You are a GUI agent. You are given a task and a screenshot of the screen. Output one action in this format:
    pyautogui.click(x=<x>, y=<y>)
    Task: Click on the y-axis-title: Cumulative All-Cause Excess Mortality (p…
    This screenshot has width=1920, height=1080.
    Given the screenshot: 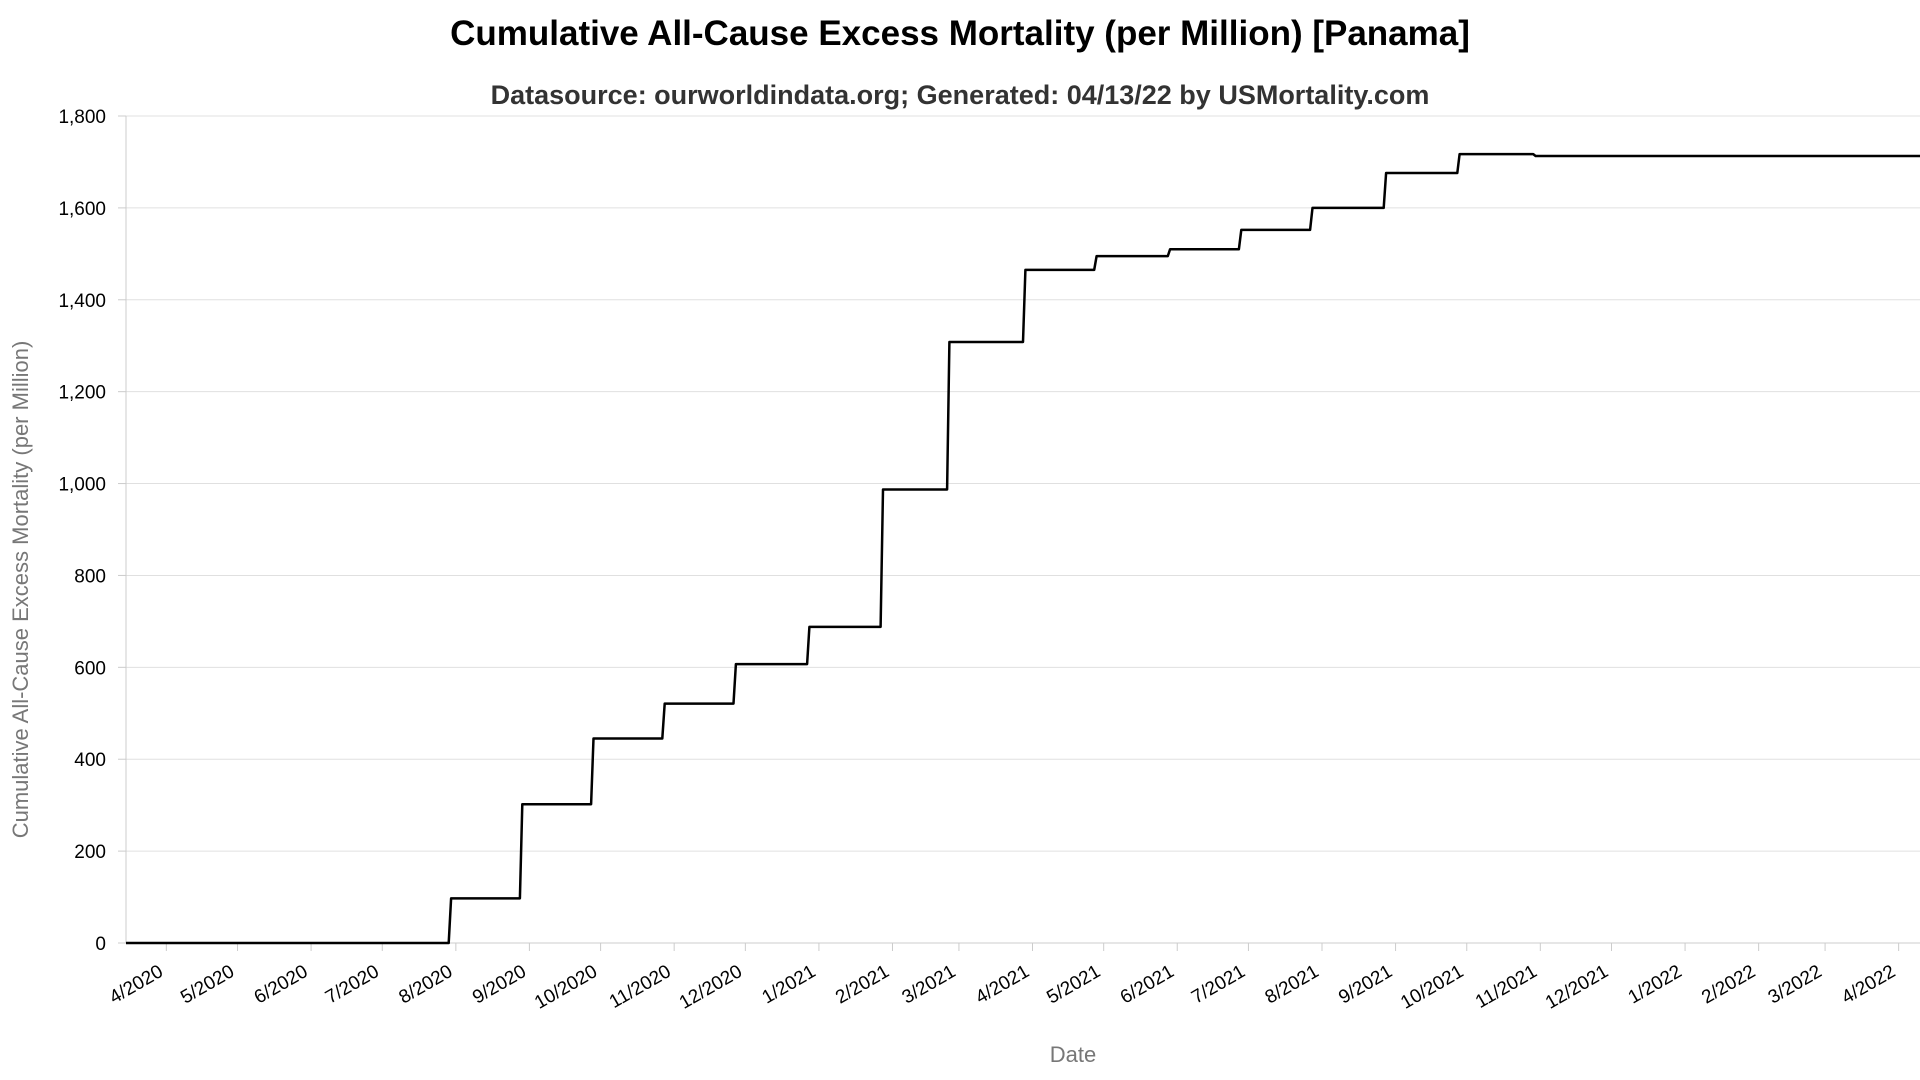 What is the action you would take?
    pyautogui.click(x=20, y=590)
    